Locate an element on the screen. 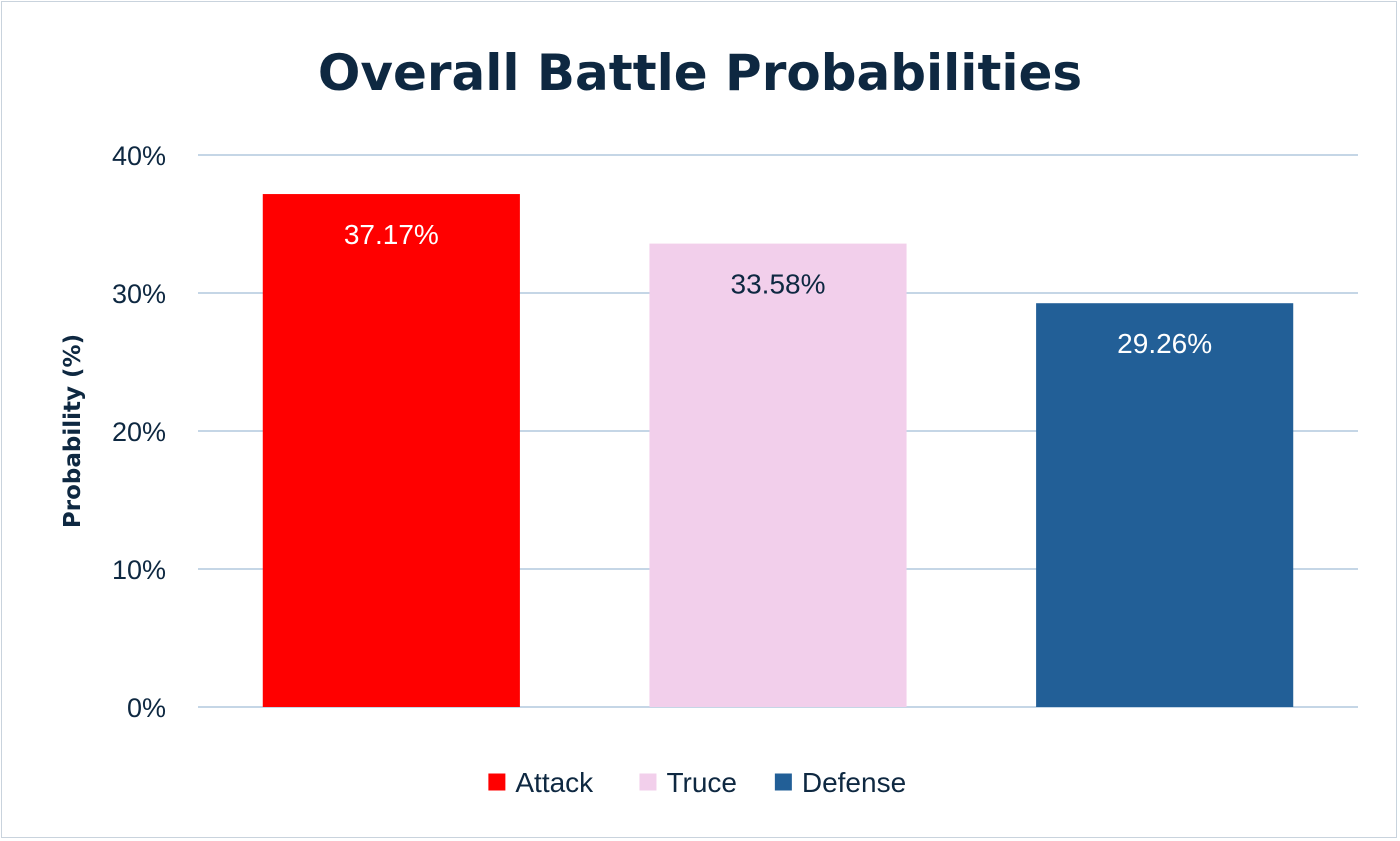 Image resolution: width=1400 pixels, height=841 pixels. legend-swatch-defense is located at coordinates (783, 782).